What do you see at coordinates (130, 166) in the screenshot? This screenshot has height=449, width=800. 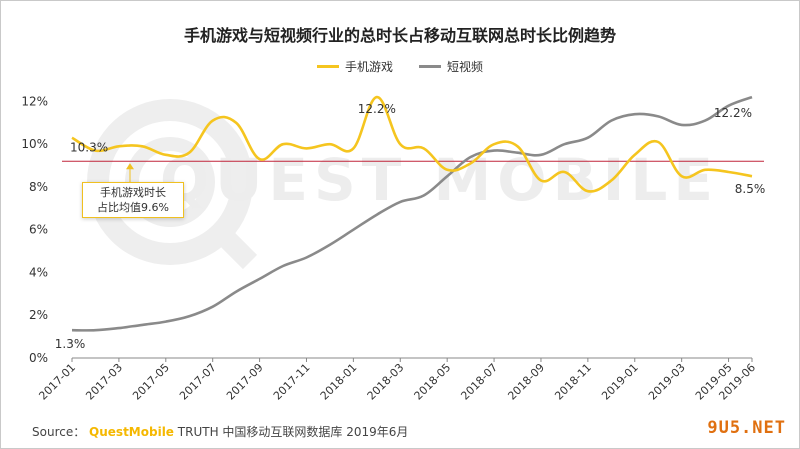 I see `callout-arrow-icon` at bounding box center [130, 166].